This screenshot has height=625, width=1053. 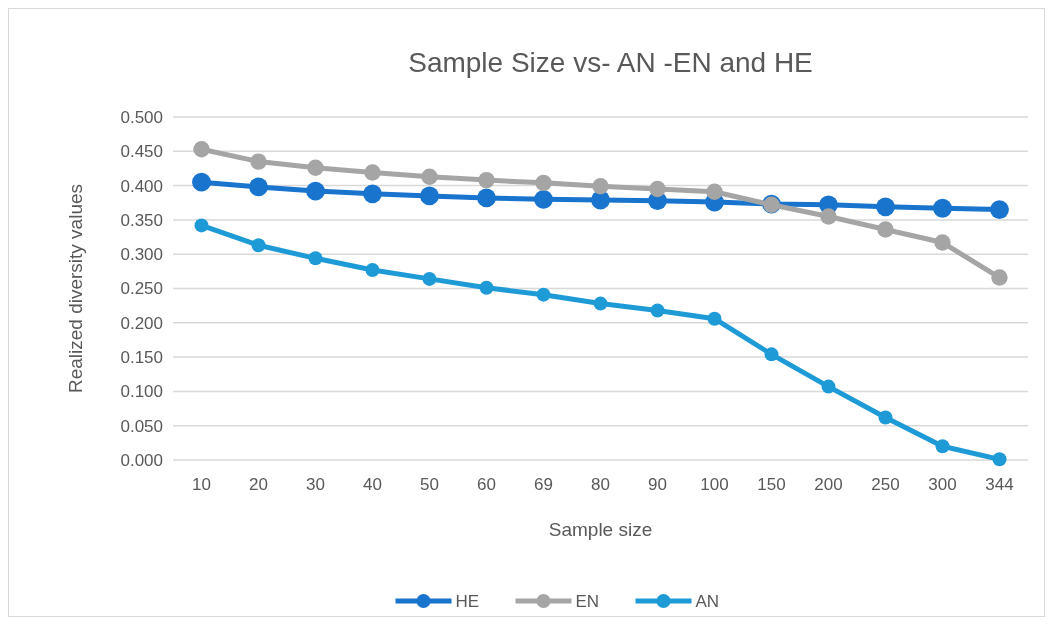 I want to click on y-tick-label: 0.000, so click(x=141, y=460).